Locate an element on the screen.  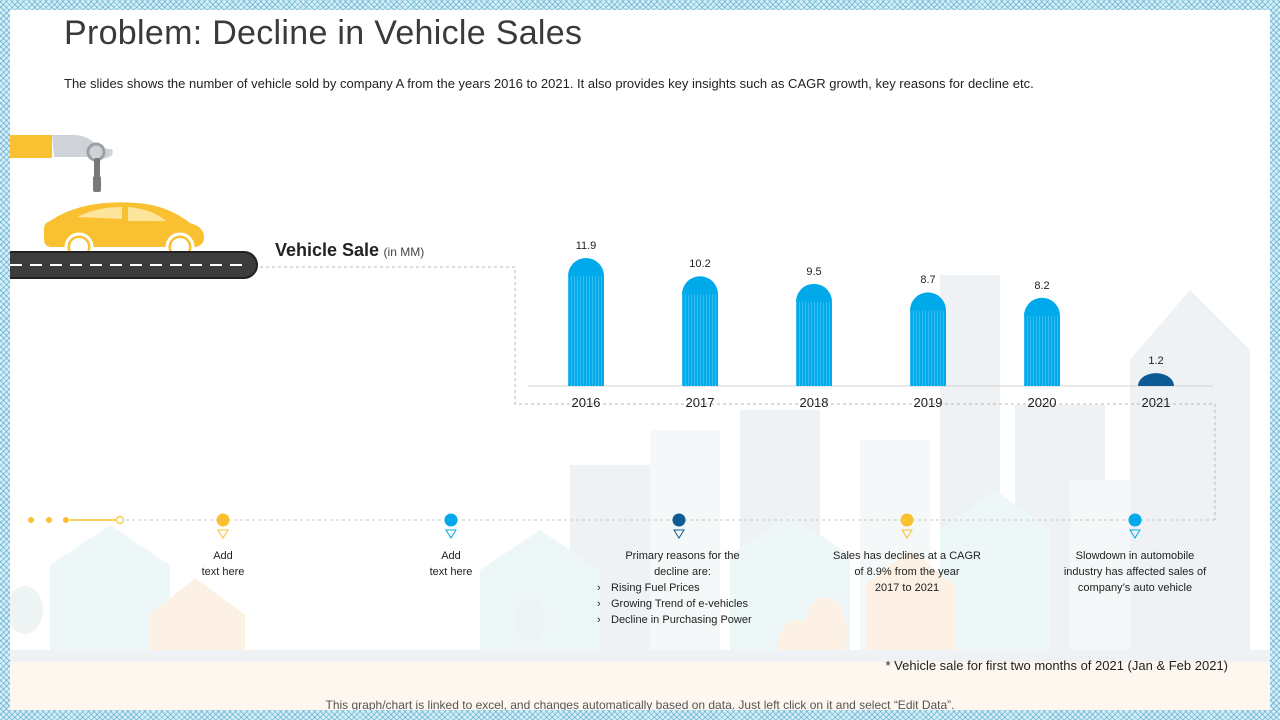
bar-2021 is located at coordinates (1156, 379).